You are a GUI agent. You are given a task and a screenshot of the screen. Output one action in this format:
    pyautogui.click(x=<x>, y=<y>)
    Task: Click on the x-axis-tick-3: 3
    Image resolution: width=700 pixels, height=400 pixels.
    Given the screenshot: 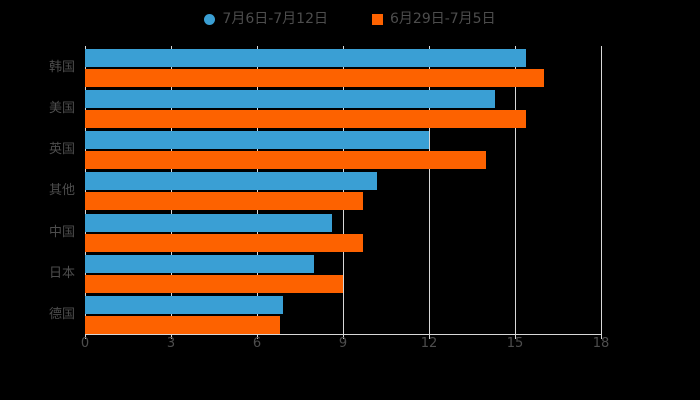 What is the action you would take?
    pyautogui.click(x=171, y=343)
    